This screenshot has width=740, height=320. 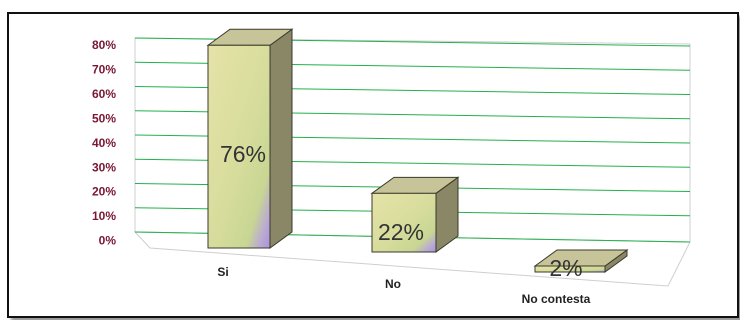 I want to click on y-tick-label: 80%, so click(x=104, y=45).